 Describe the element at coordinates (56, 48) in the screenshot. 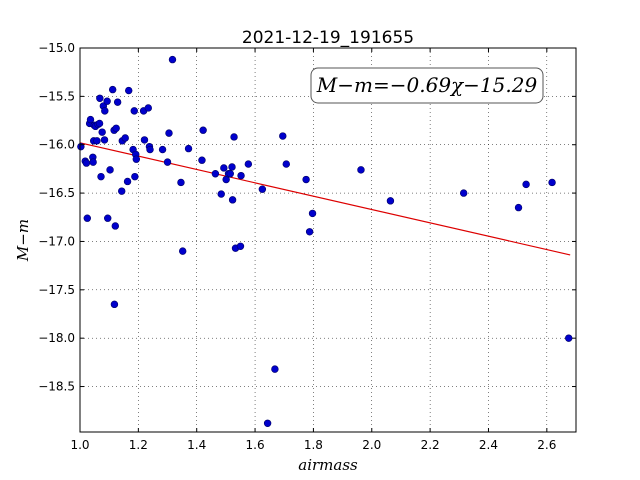

I see `y-tick-label: −15.0` at that location.